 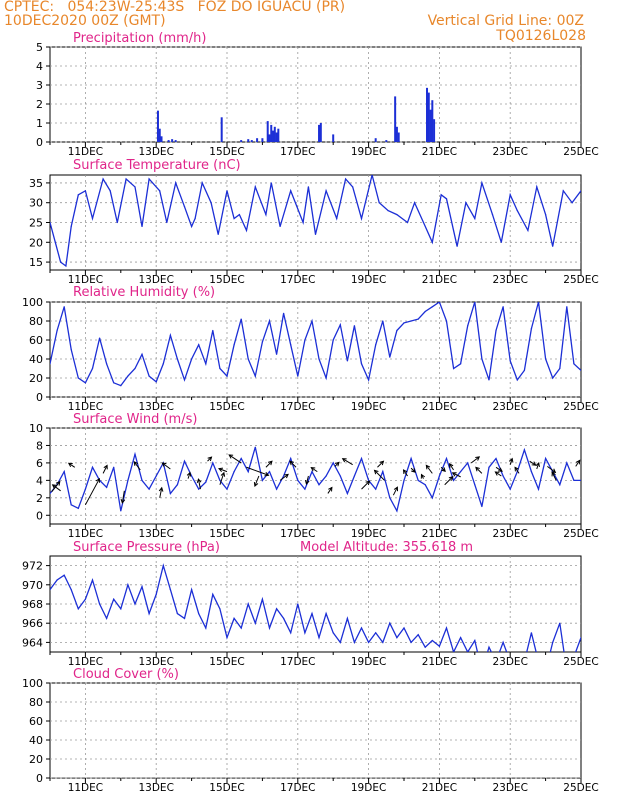 I want to click on y-tick-label: 964, so click(x=32, y=642).